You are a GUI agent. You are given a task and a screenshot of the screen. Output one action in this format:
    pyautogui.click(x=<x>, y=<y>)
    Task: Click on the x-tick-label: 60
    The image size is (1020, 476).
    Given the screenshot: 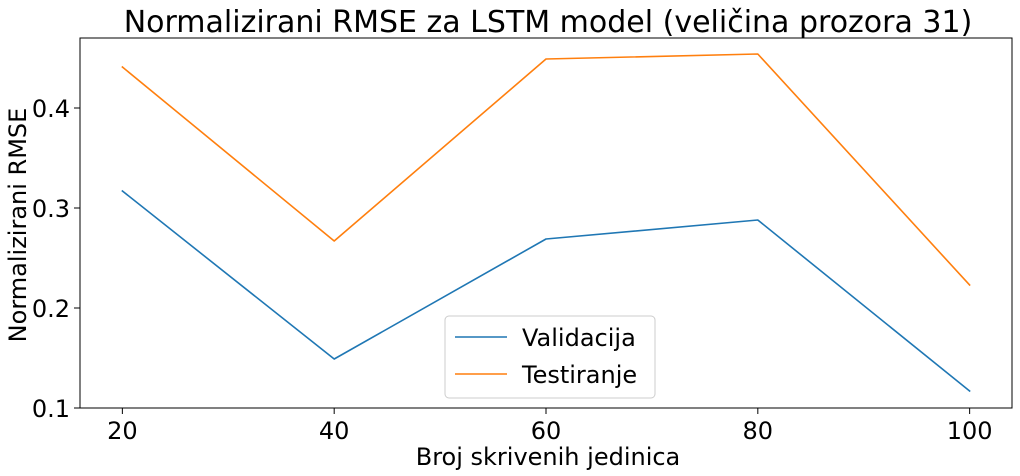 What is the action you would take?
    pyautogui.click(x=546, y=431)
    